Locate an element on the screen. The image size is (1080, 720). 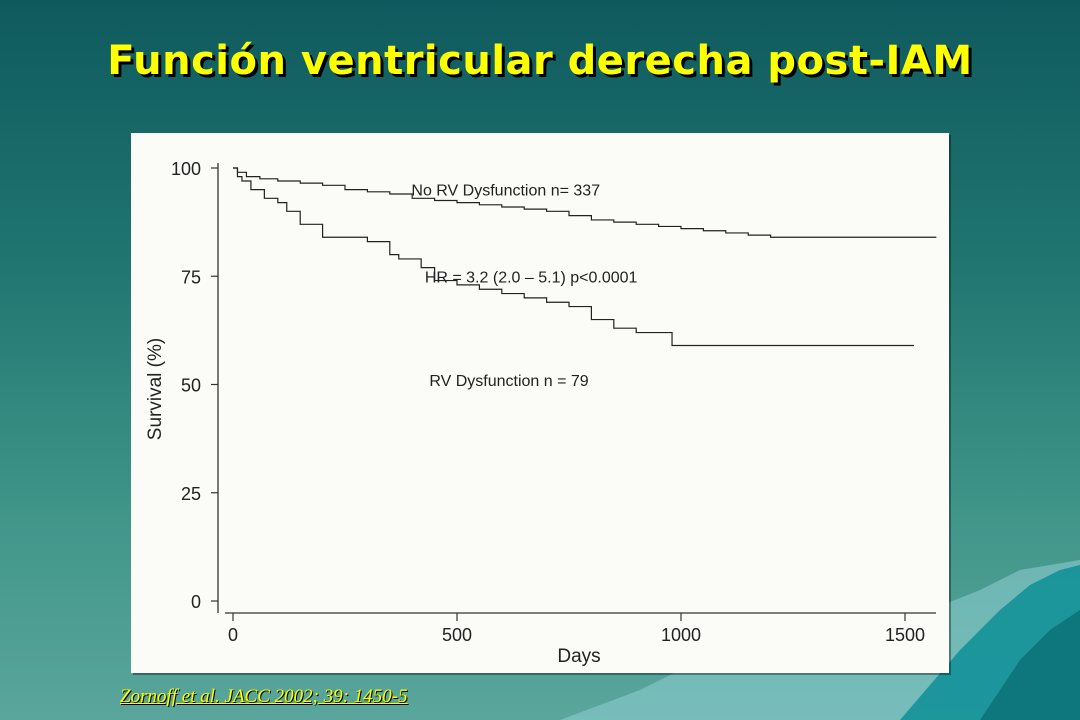
x-tick-label: 1000 is located at coordinates (681, 635).